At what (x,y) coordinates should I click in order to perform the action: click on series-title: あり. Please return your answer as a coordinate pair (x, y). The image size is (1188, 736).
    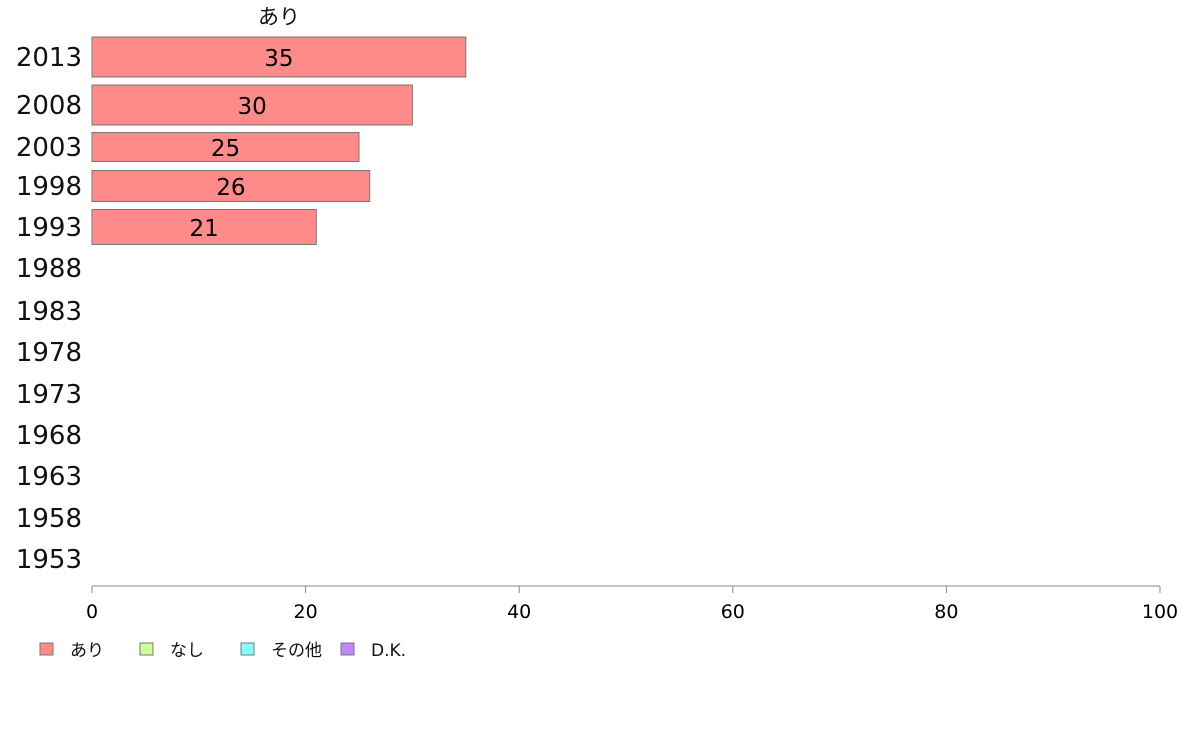
    Looking at the image, I should click on (279, 17).